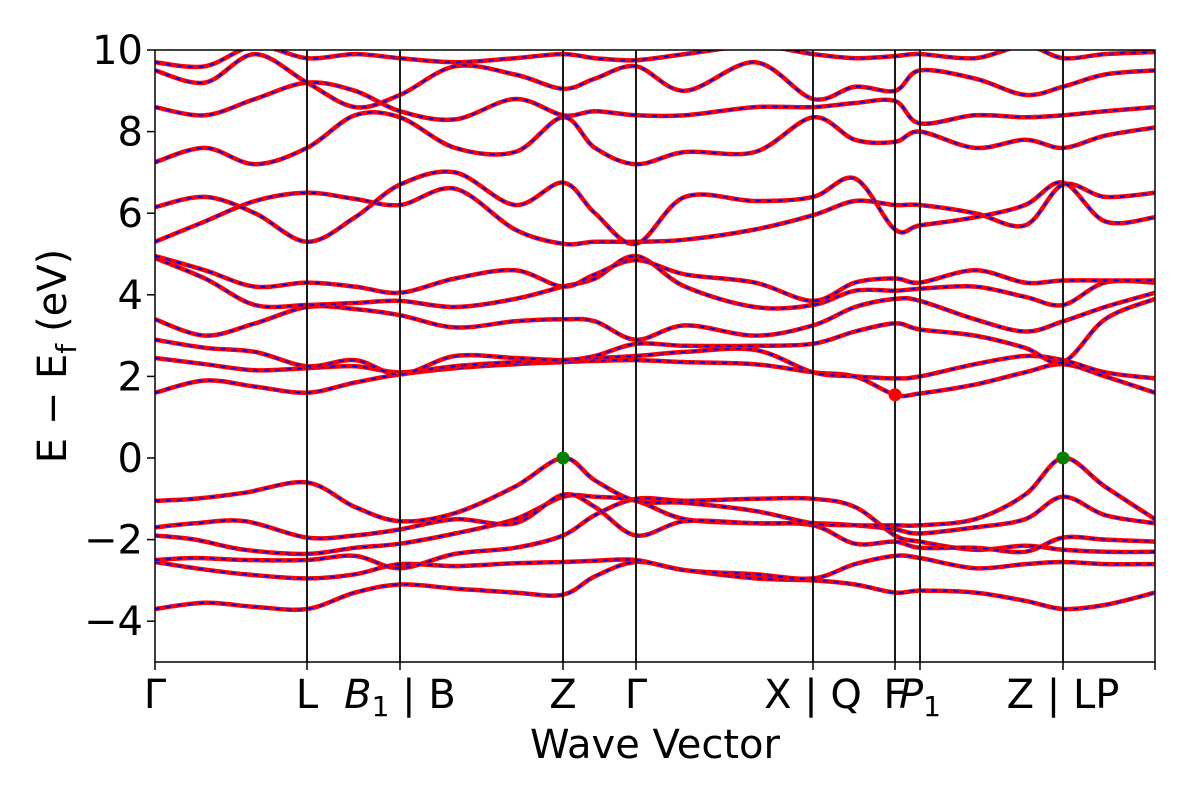 This screenshot has width=1200, height=800. What do you see at coordinates (113, 541) in the screenshot?
I see `y-tick-label-2: −2` at bounding box center [113, 541].